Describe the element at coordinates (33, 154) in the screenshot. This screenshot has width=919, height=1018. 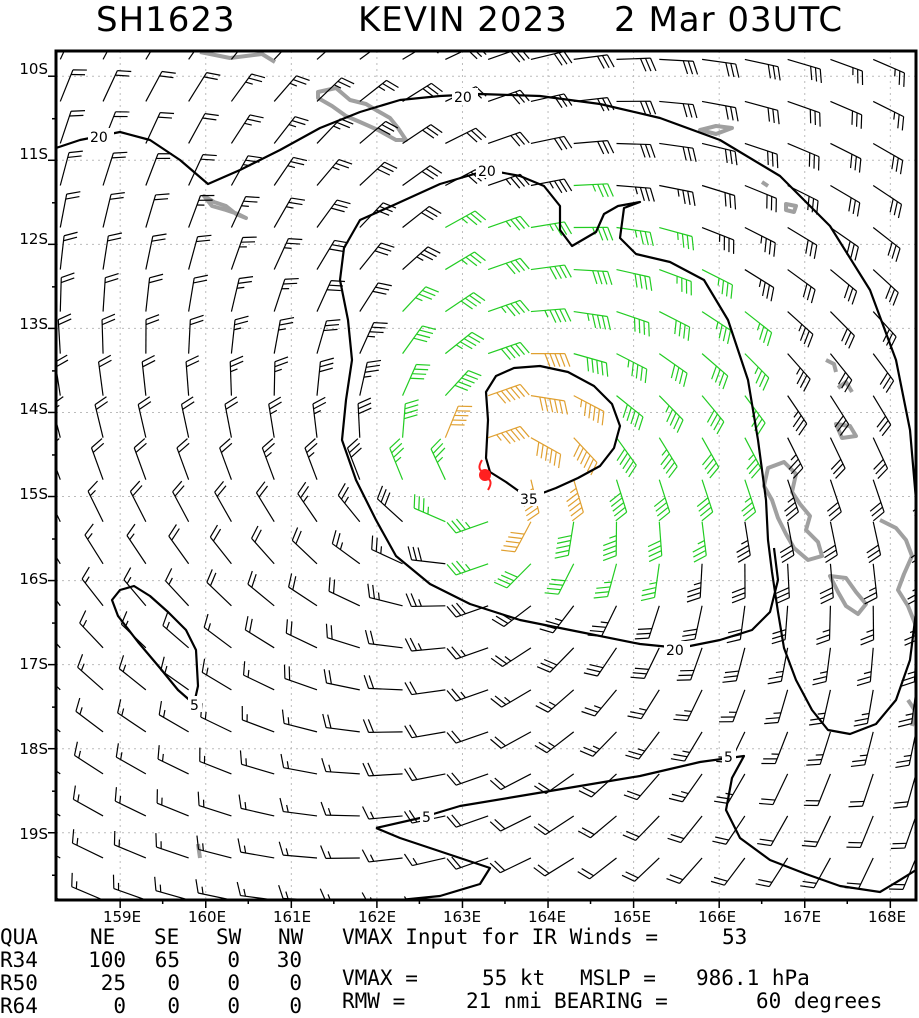
I see `lat-label: 11S` at that location.